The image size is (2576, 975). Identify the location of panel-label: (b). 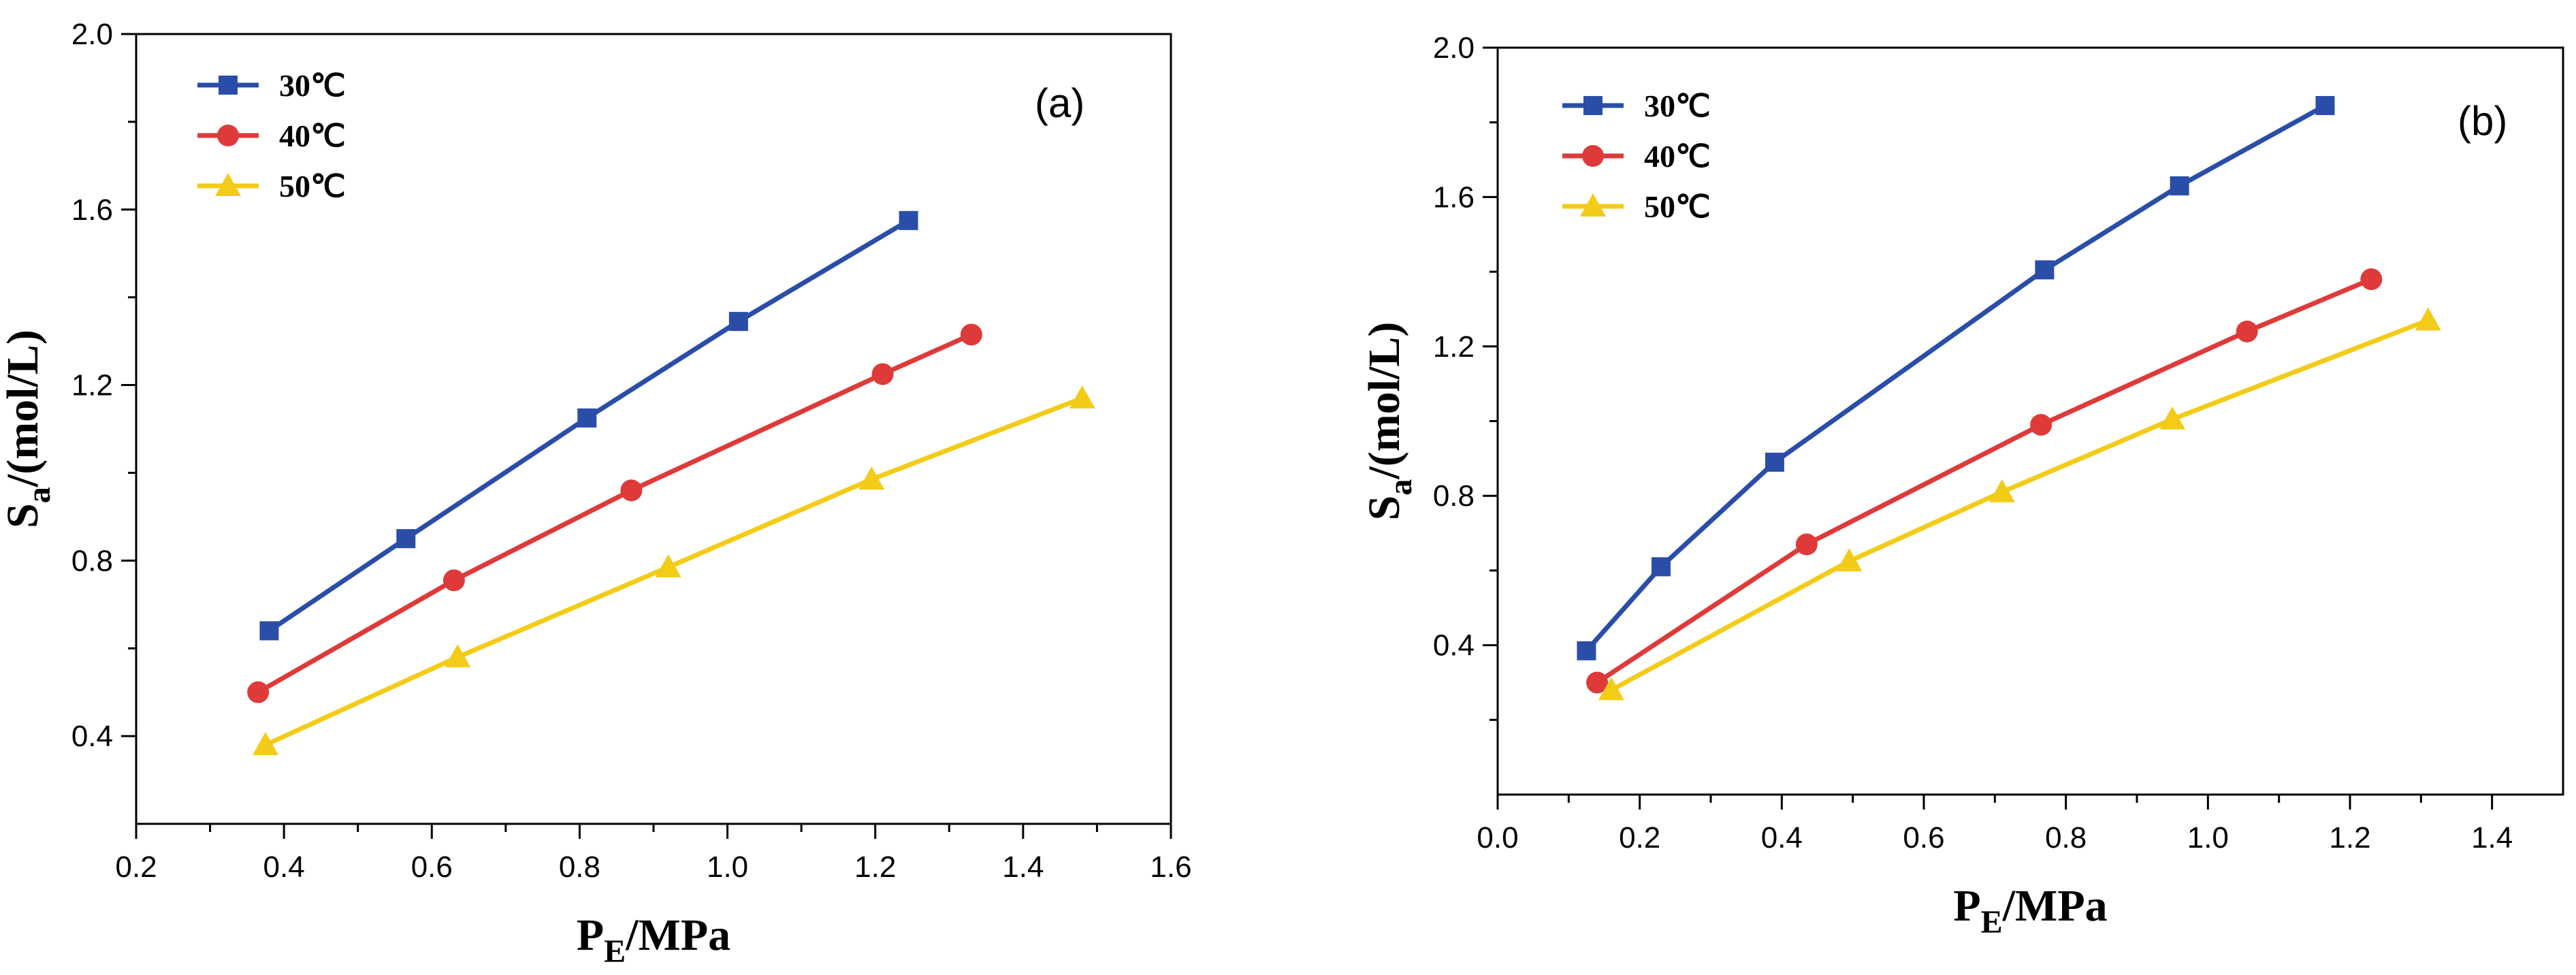
(2483, 121).